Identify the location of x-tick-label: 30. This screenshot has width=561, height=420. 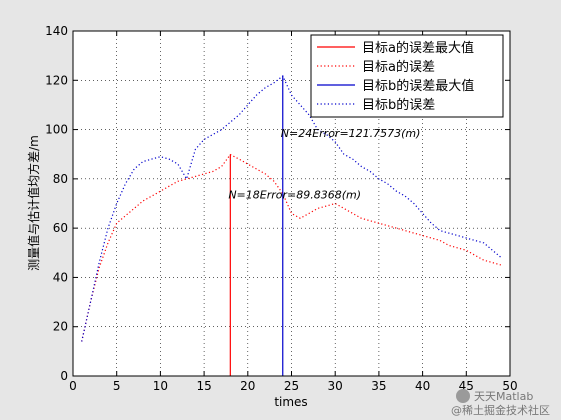
(335, 386).